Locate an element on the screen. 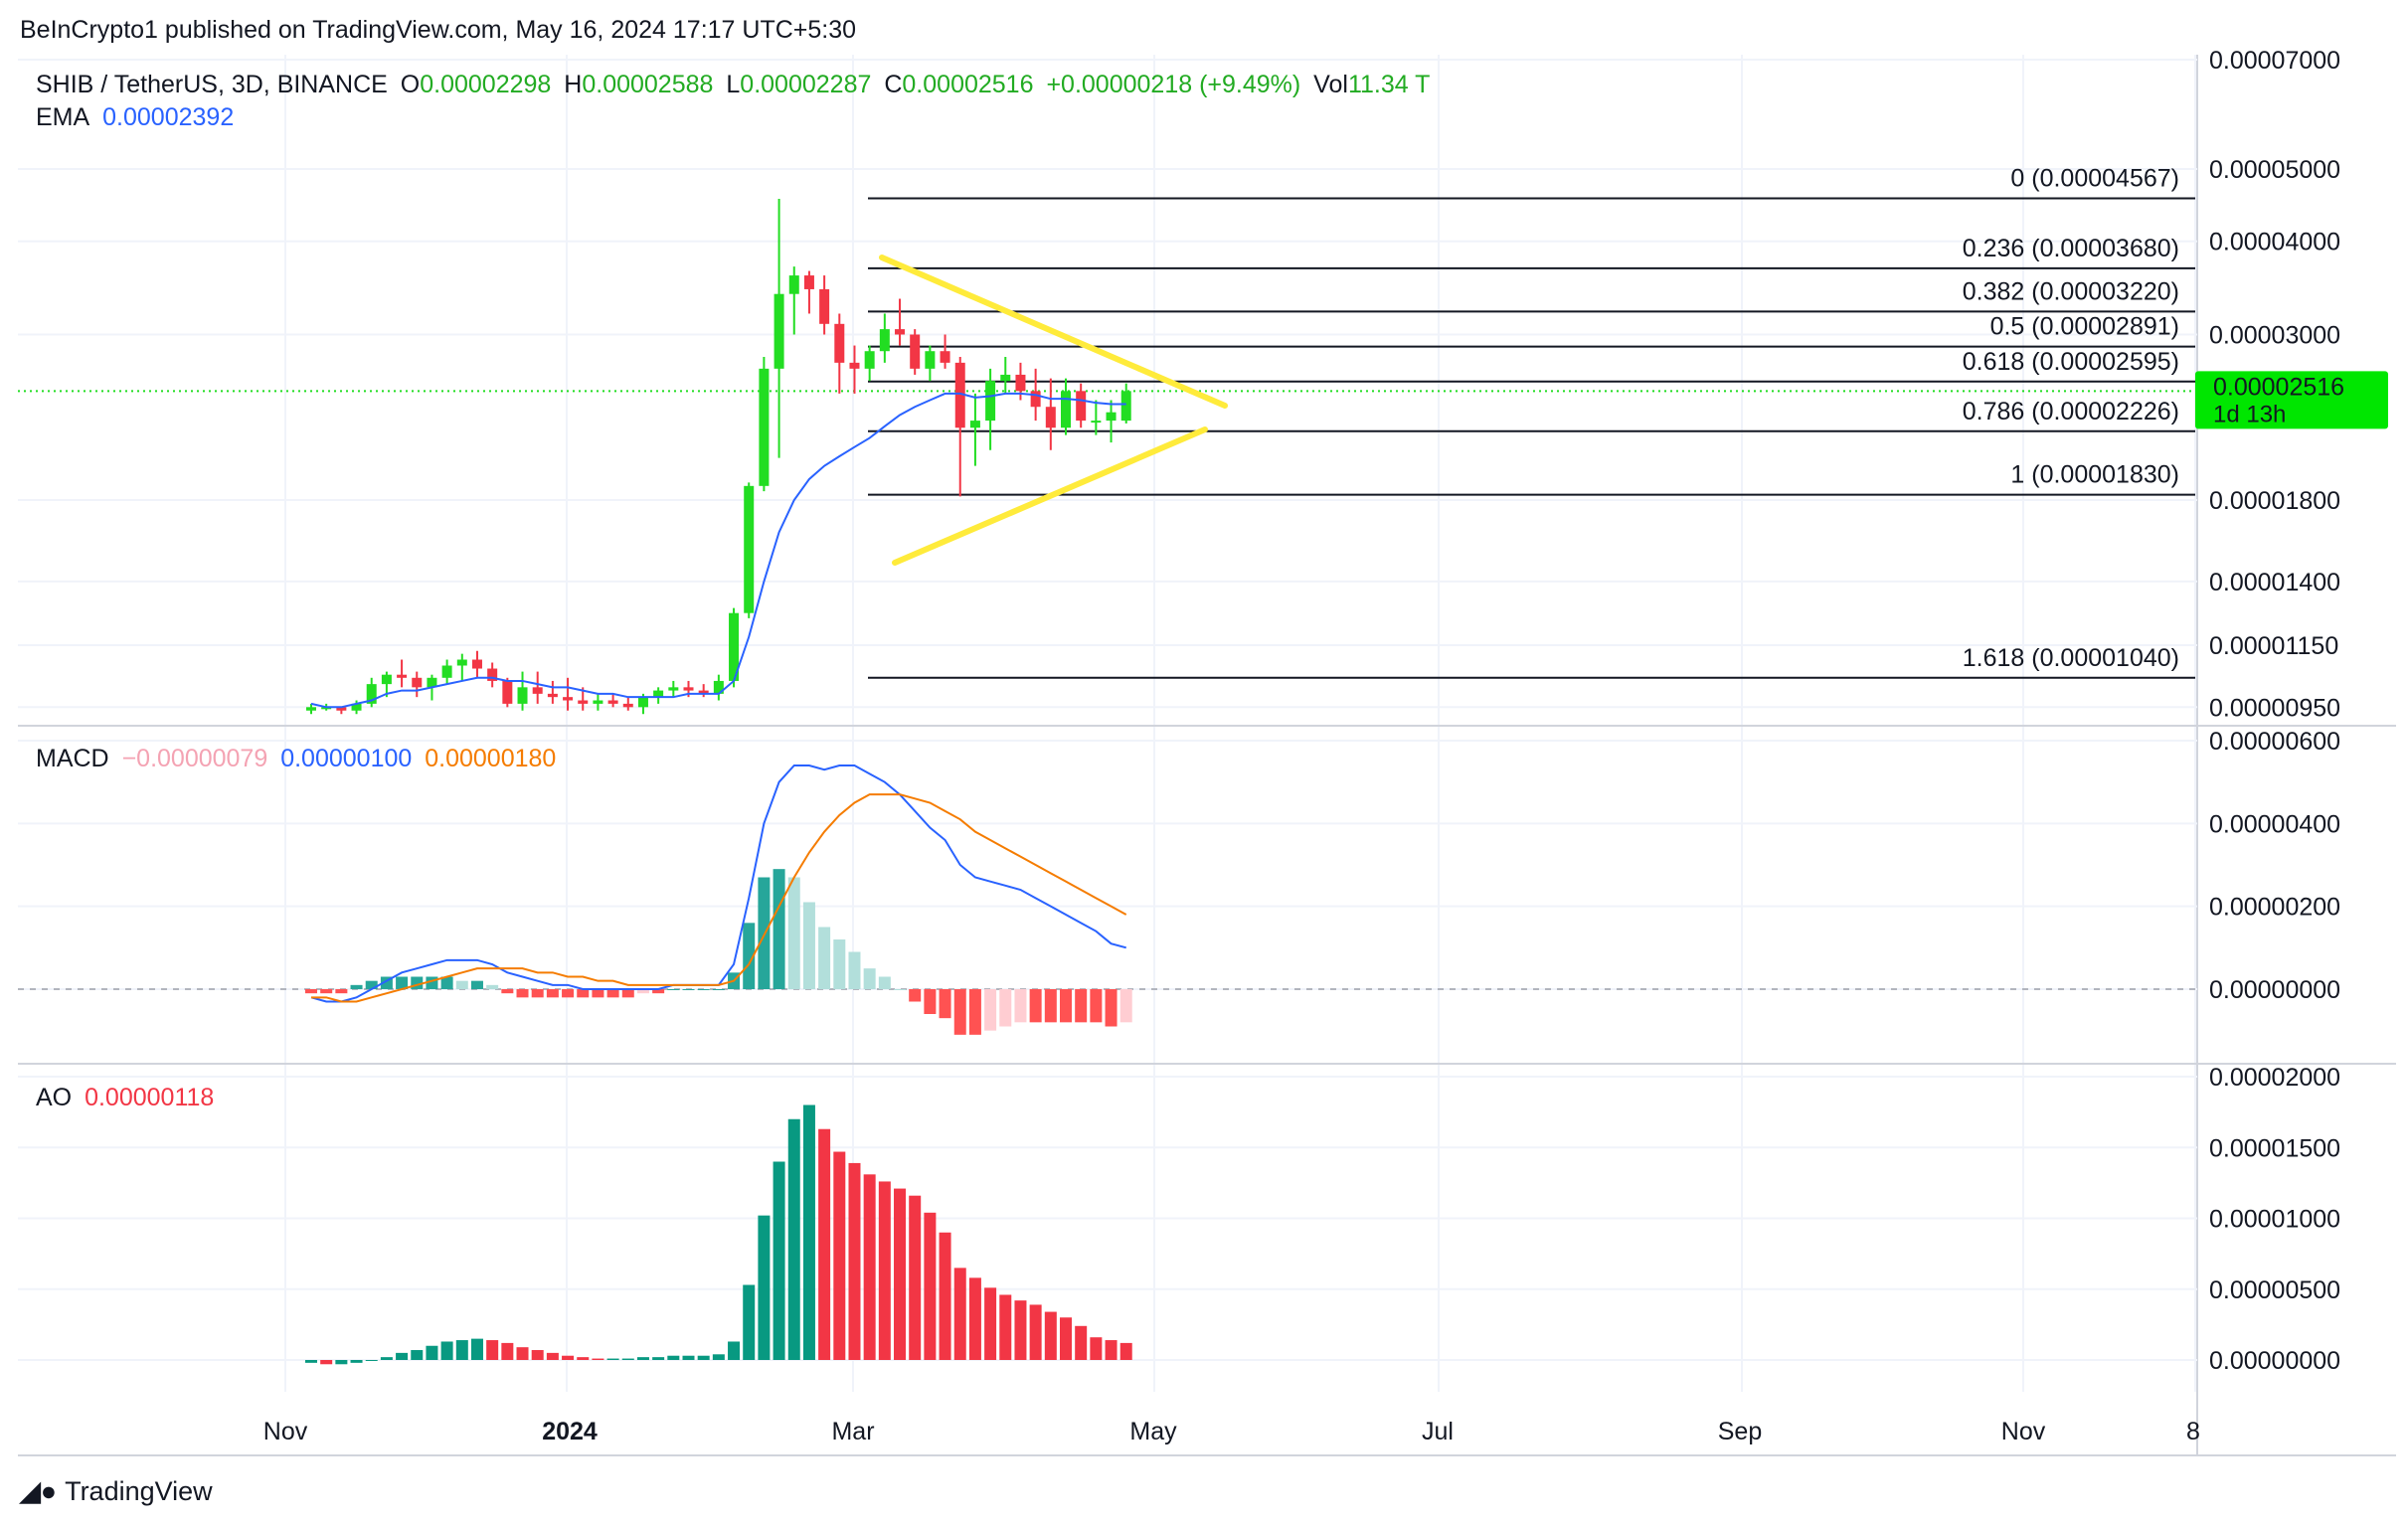 The width and height of the screenshot is (2408, 1527). open-value: 0.00002298 is located at coordinates (486, 84).